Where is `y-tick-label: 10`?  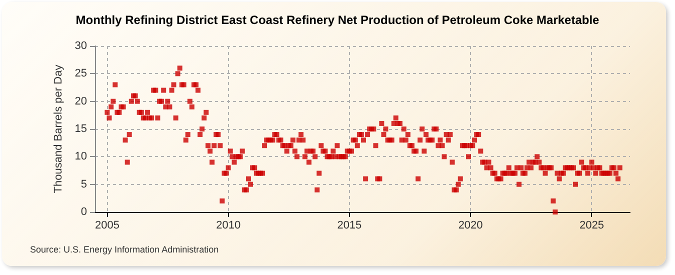 y-tick-label: 10 is located at coordinates (80, 156).